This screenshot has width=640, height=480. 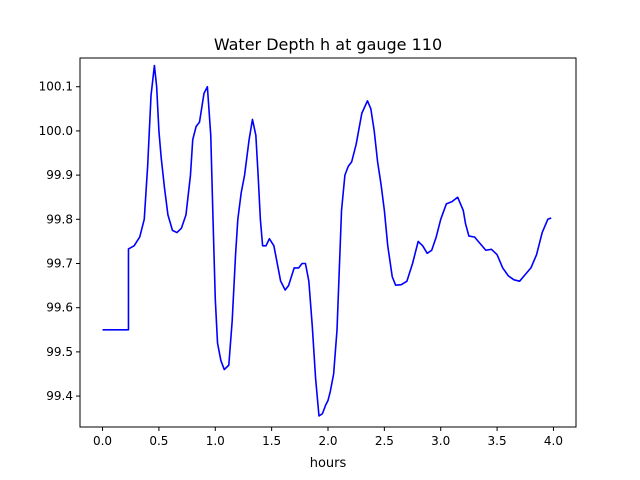 I want to click on x-tick-label: 0.5, so click(x=158, y=441).